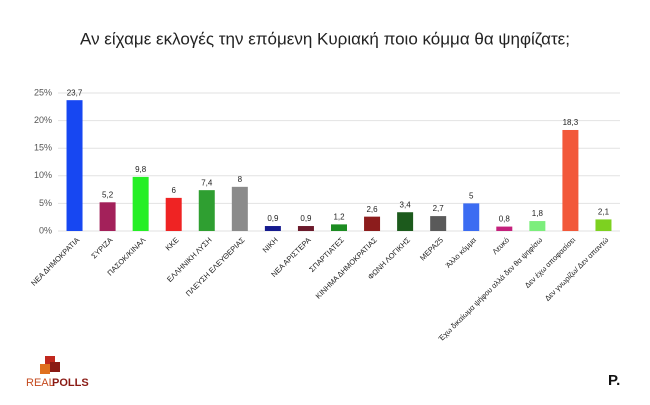 This screenshot has width=650, height=405. Describe the element at coordinates (439, 208) in the screenshot. I see `value-label: 2,7` at that location.